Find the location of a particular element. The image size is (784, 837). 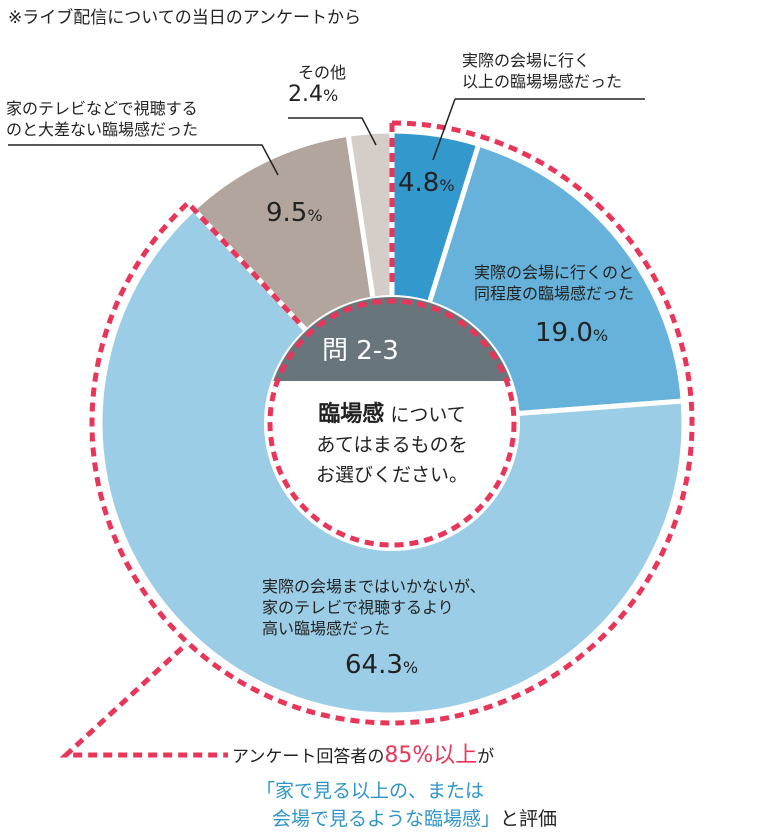

summary-line1: アンケート回答者の85%以上が is located at coordinates (363, 755).